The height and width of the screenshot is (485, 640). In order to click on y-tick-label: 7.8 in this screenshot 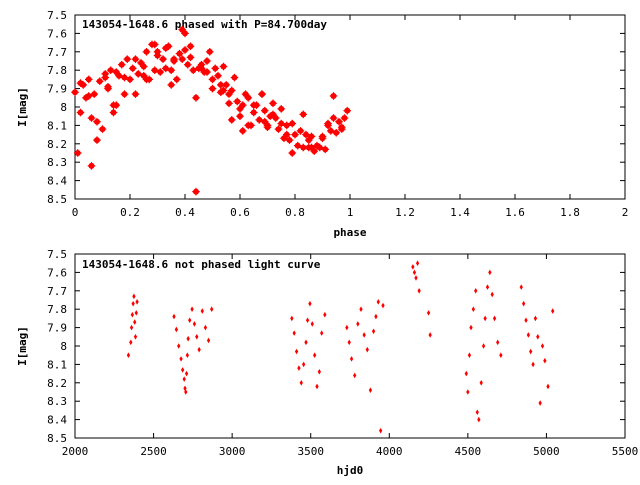, I will do `click(57, 309)`.